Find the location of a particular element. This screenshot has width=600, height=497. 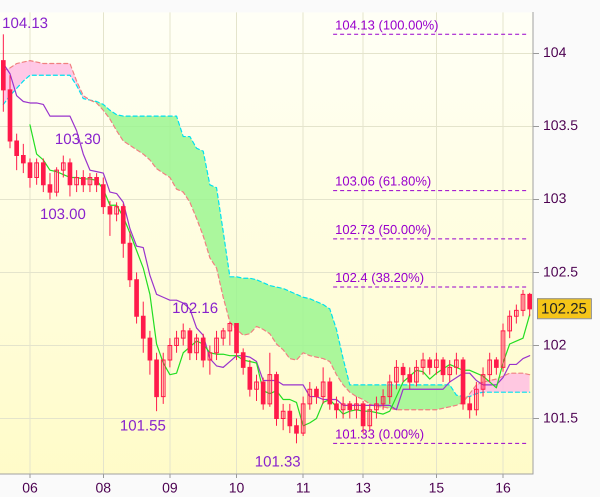

y-tick-label: 104 is located at coordinates (555, 52).